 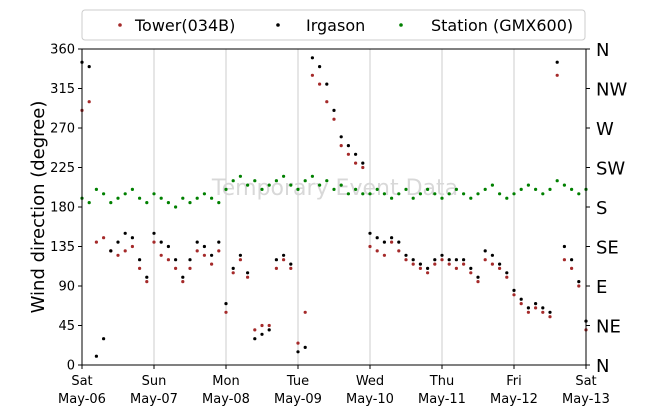 What do you see at coordinates (370, 399) in the screenshot?
I see `x-tick-date: May-10` at bounding box center [370, 399].